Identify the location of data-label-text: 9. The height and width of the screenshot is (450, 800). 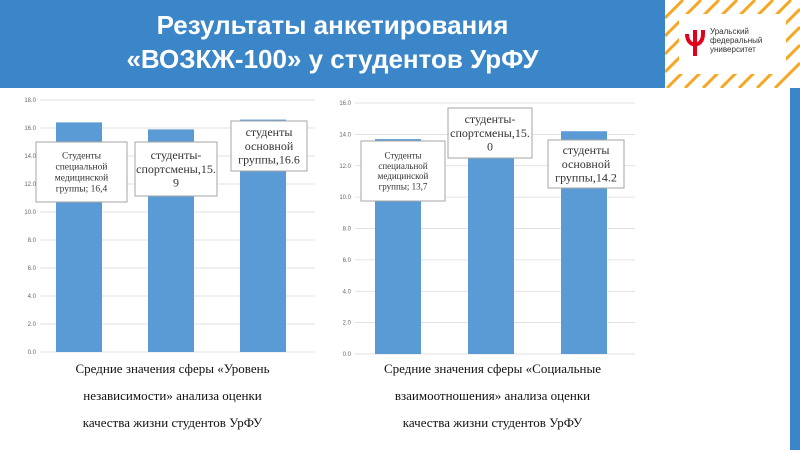
(176, 183).